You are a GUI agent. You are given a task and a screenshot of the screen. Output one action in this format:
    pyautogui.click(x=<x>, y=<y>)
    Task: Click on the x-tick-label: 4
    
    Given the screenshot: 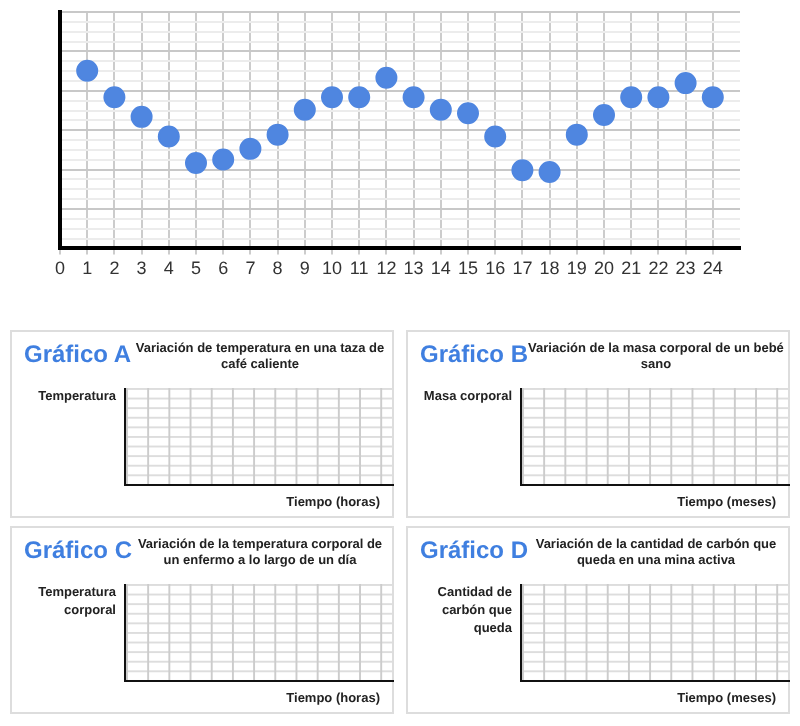 What is the action you would take?
    pyautogui.click(x=168, y=268)
    